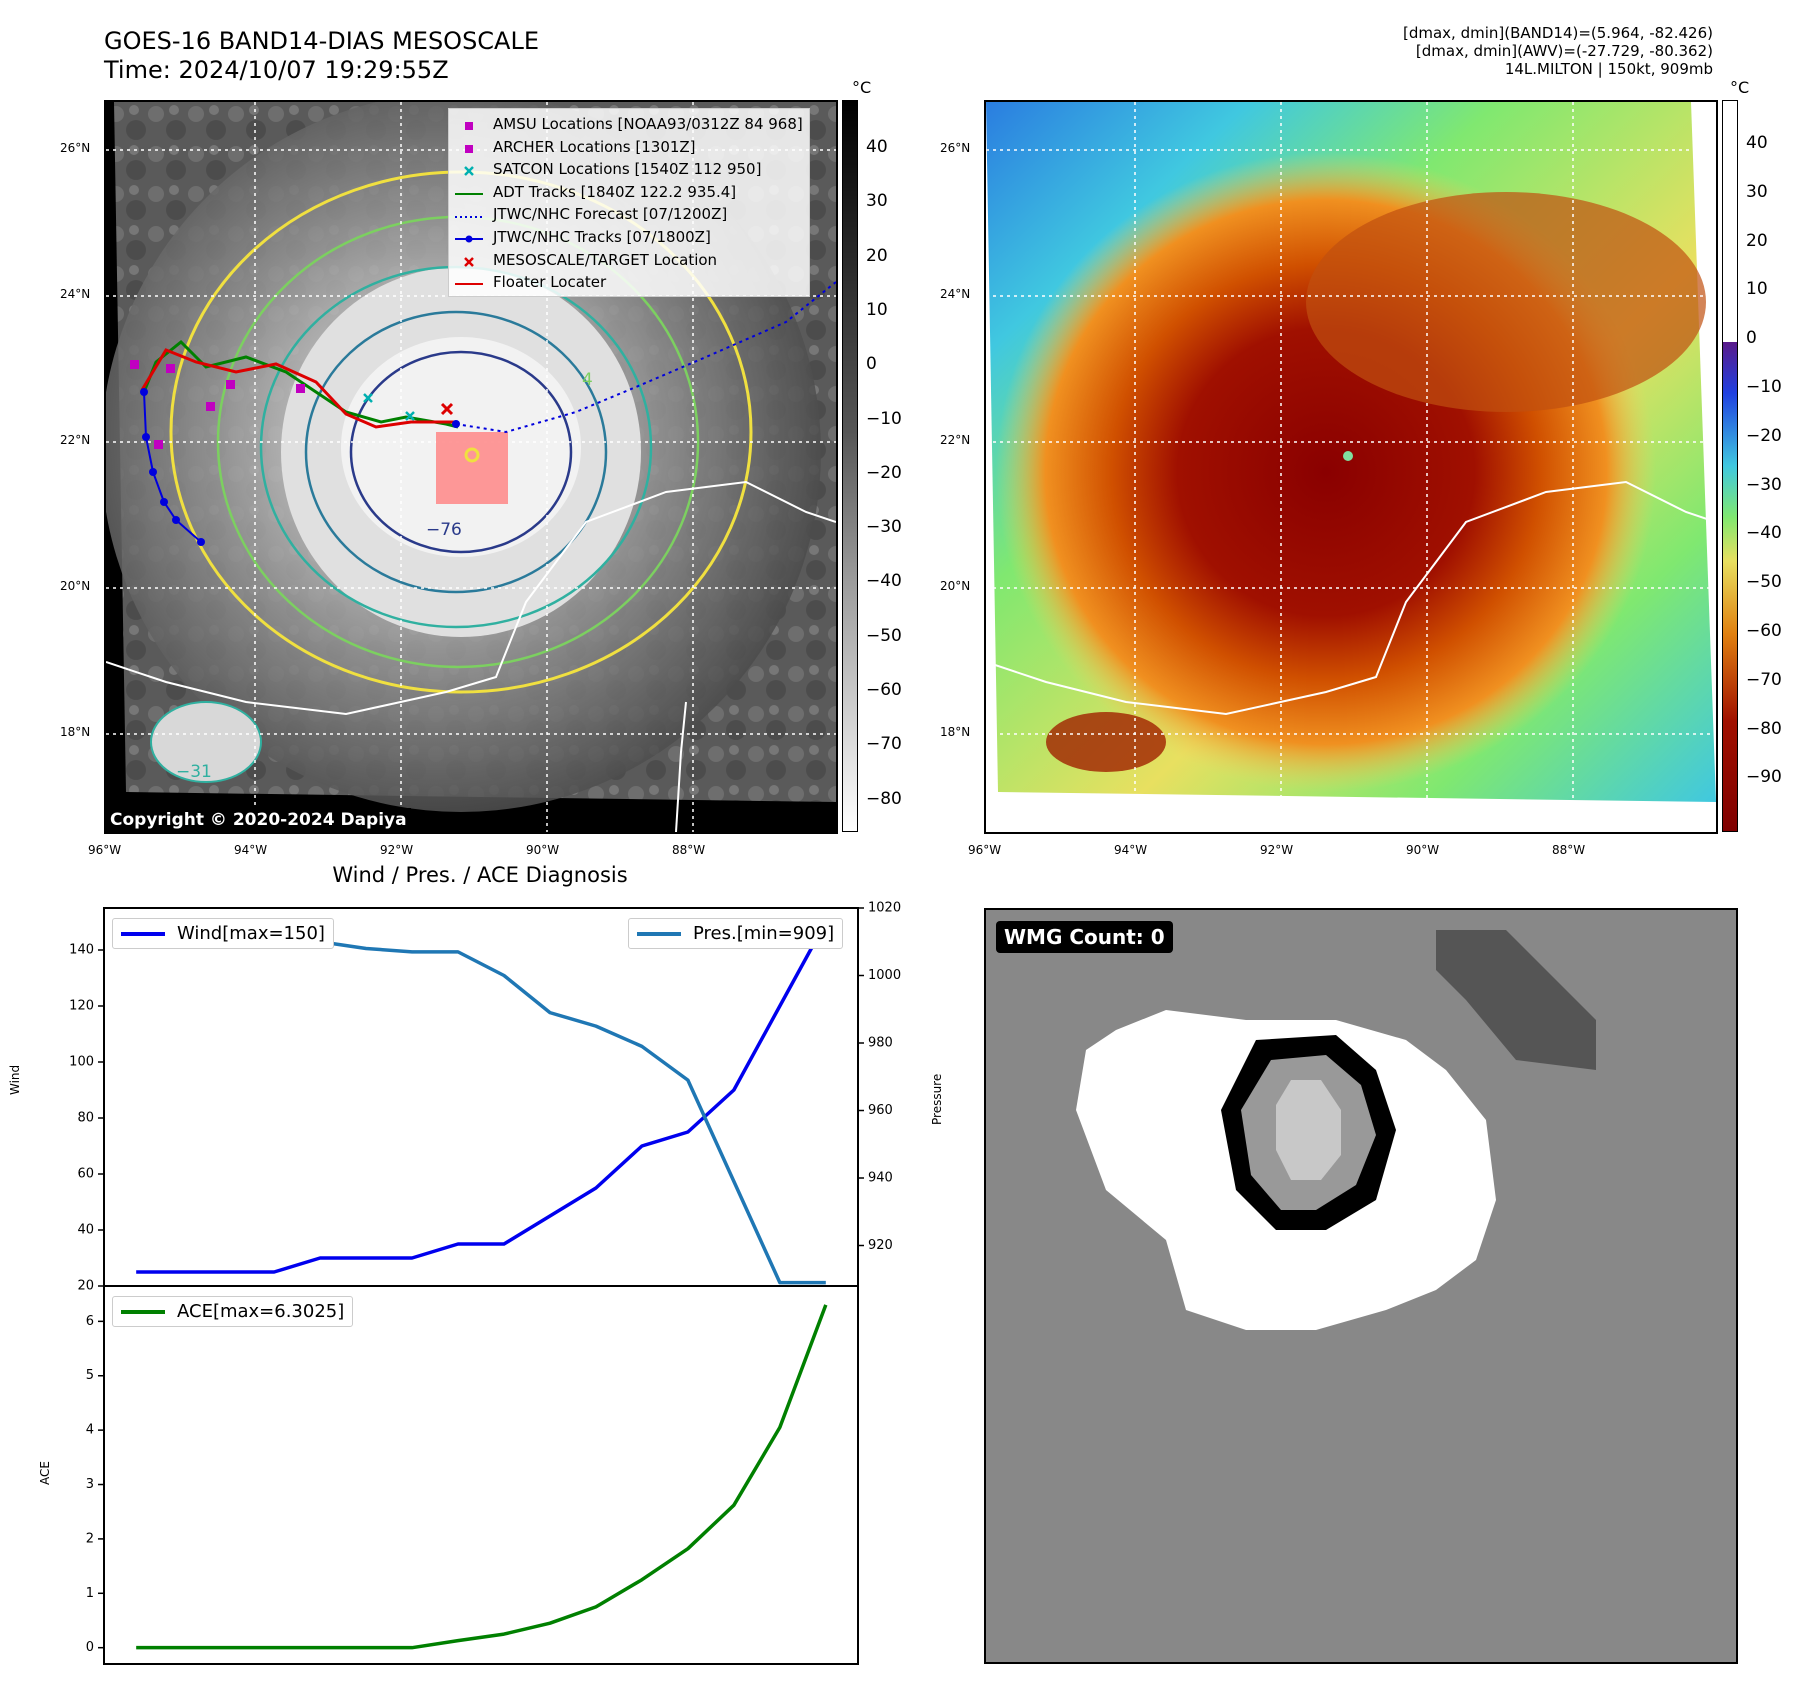  What do you see at coordinates (764, 933) in the screenshot?
I see `pressure-legend-label: Pres.[min=909]` at bounding box center [764, 933].